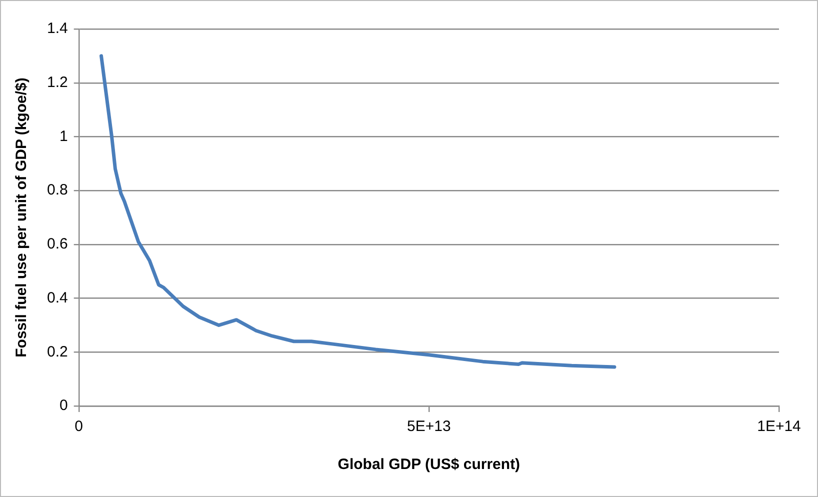 This screenshot has width=818, height=497. Describe the element at coordinates (779, 427) in the screenshot. I see `x-tick-label: 1E+14` at that location.